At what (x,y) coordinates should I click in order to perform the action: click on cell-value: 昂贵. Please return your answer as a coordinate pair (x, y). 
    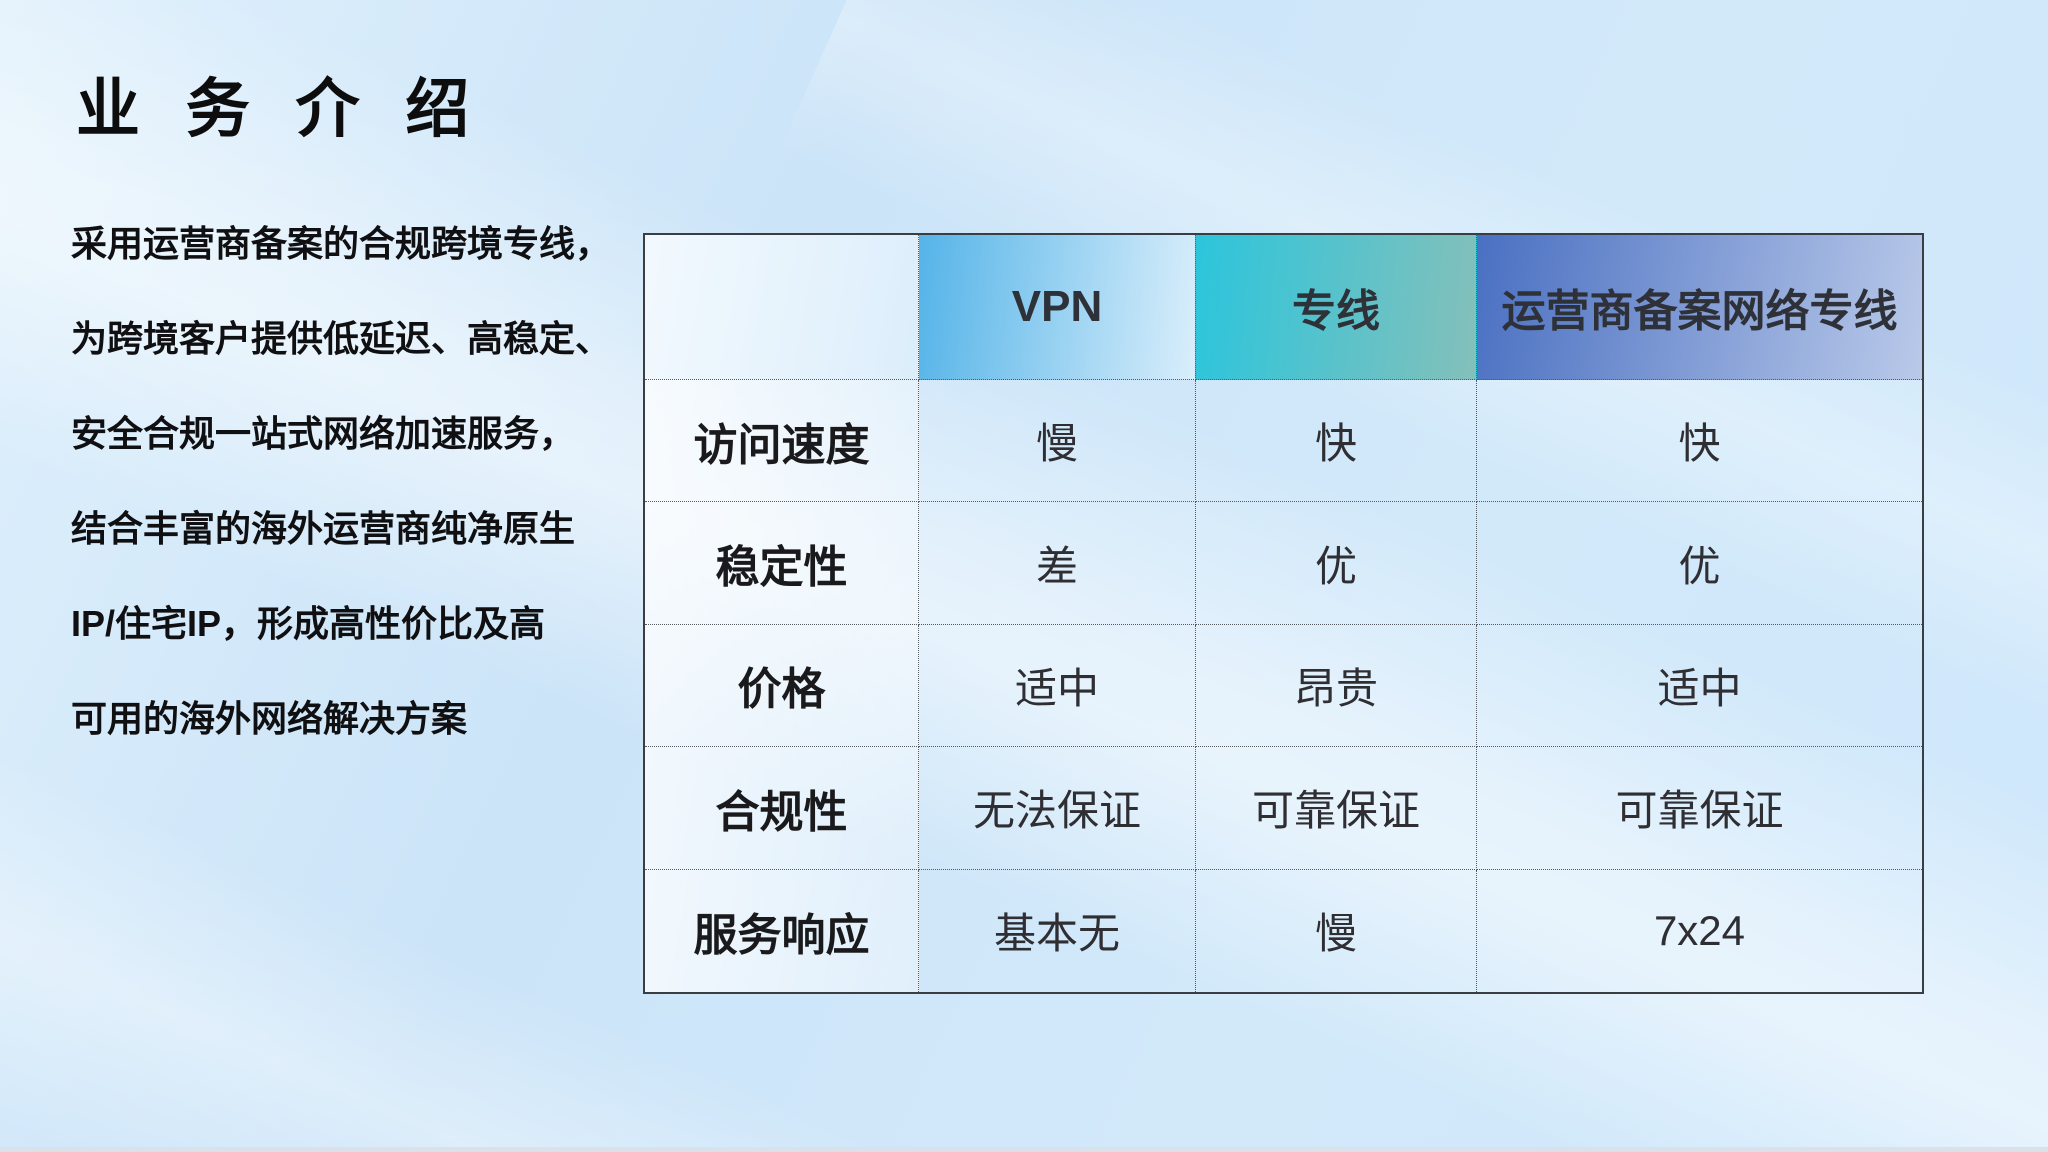
    Looking at the image, I should click on (1336, 686).